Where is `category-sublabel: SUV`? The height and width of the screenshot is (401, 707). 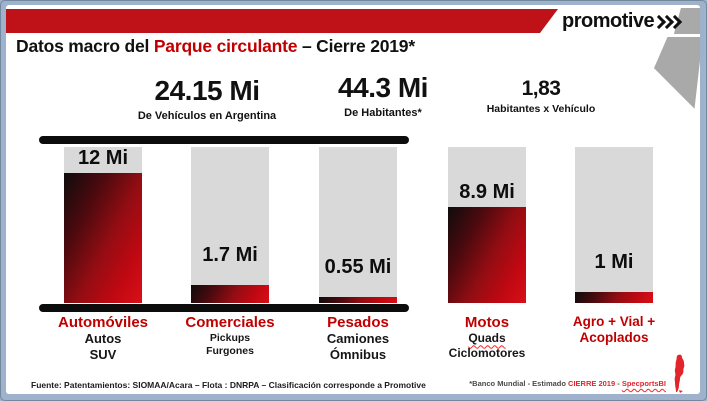
category-sublabel: SUV is located at coordinates (103, 355).